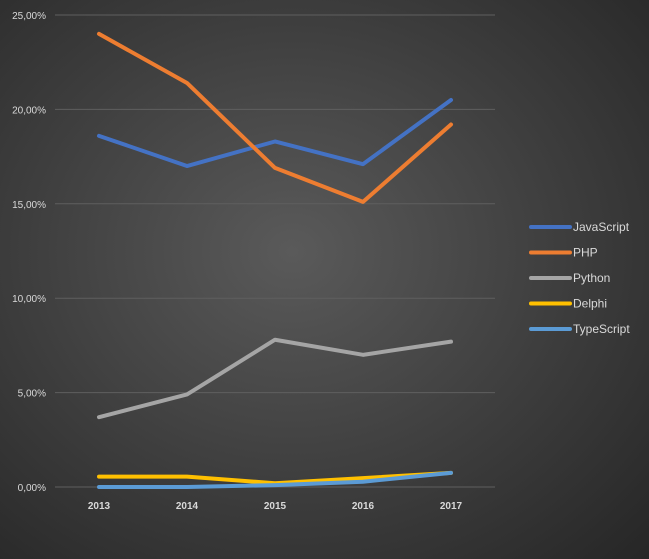  Describe the element at coordinates (591, 278) in the screenshot. I see `legend-label: Python` at that location.